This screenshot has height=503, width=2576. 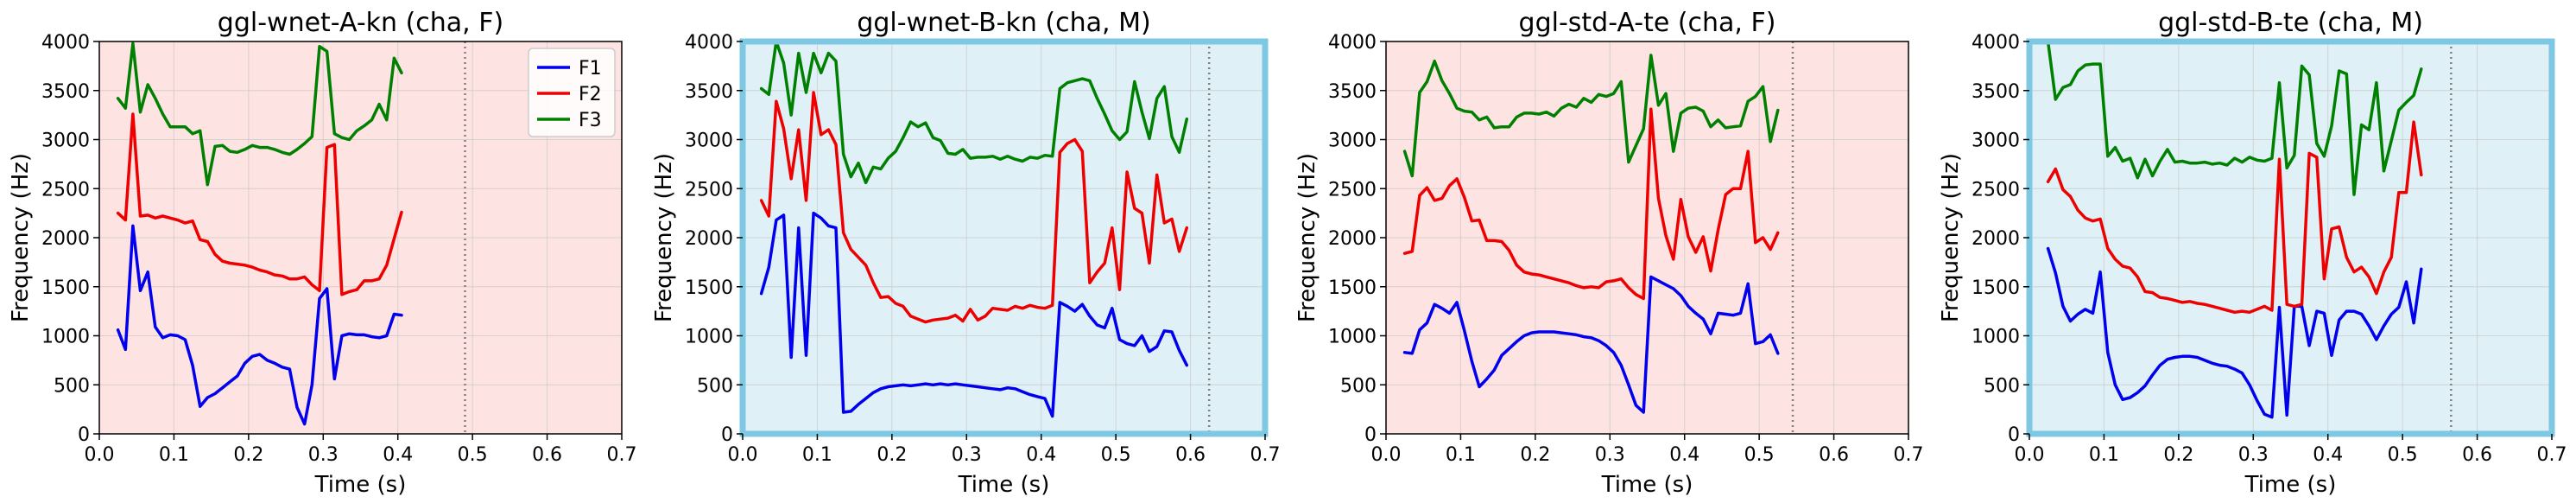 I want to click on legend-box, so click(x=572, y=92).